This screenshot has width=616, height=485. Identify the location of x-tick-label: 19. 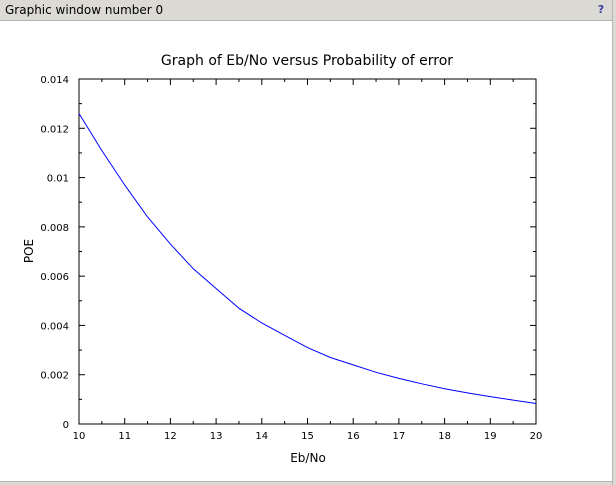
(490, 436).